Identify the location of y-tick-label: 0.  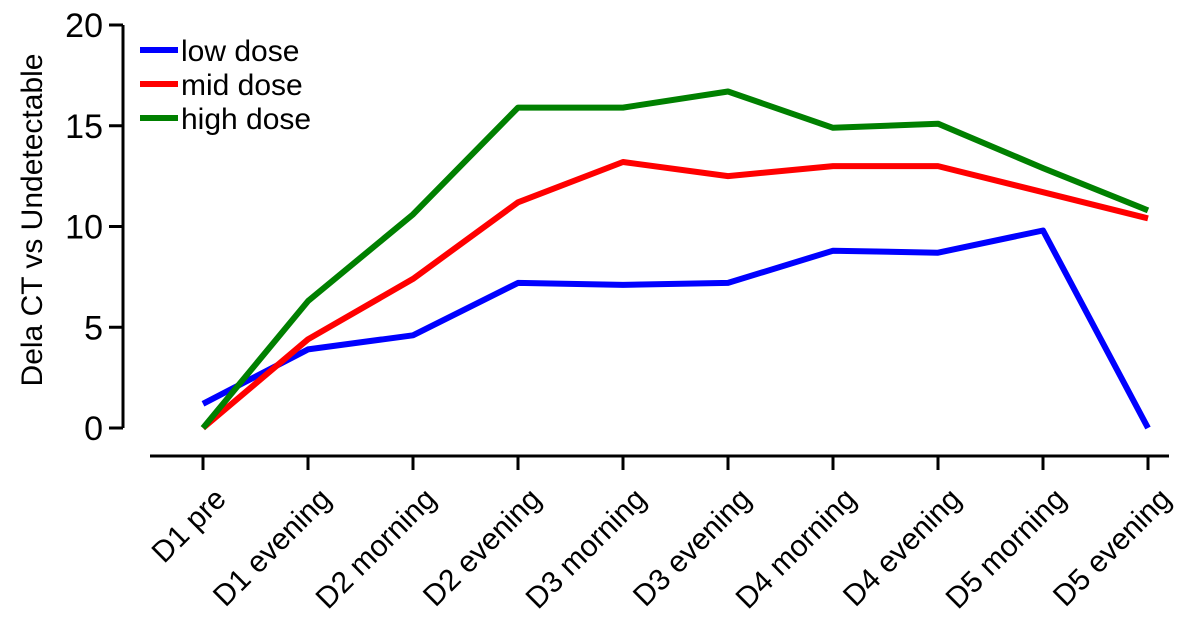
(93, 429).